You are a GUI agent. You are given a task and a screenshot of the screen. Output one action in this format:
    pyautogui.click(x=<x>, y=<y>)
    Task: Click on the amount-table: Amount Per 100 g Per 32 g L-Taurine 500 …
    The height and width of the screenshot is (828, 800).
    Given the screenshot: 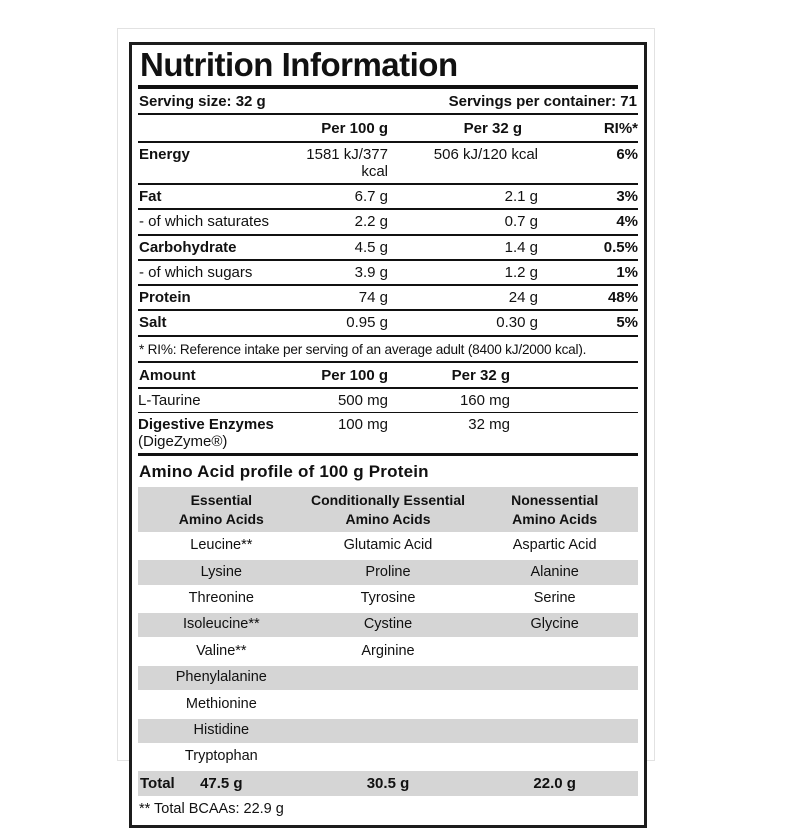 What is the action you would take?
    pyautogui.click(x=388, y=410)
    